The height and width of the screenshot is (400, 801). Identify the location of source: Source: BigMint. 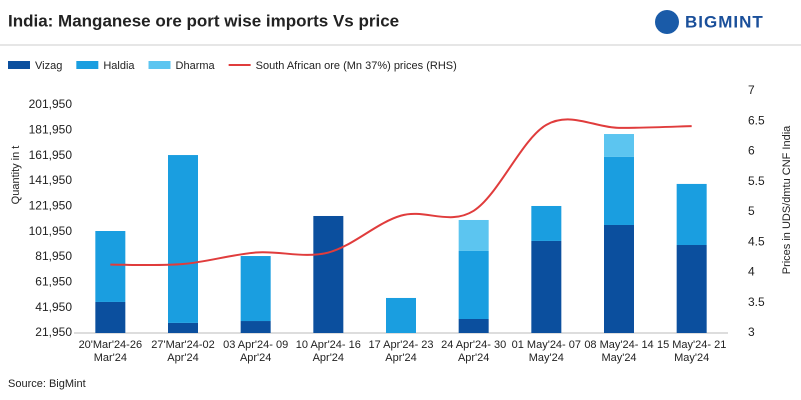
(47, 384).